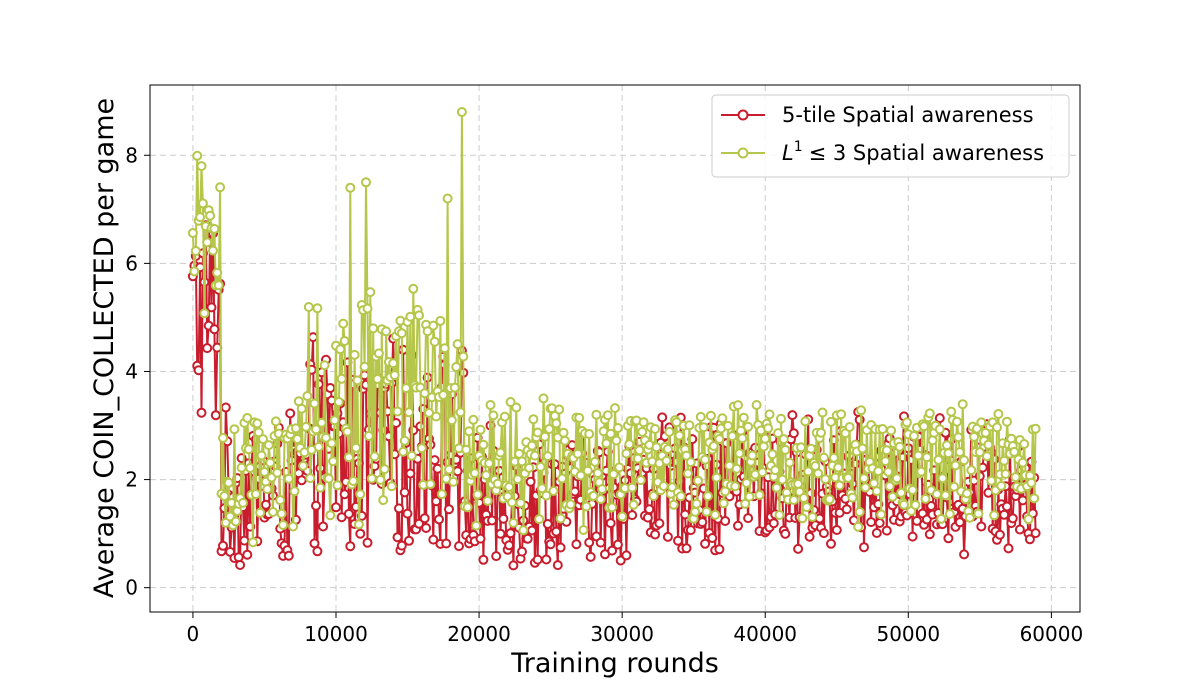  What do you see at coordinates (131, 371) in the screenshot?
I see `y-tick-label: 4` at bounding box center [131, 371].